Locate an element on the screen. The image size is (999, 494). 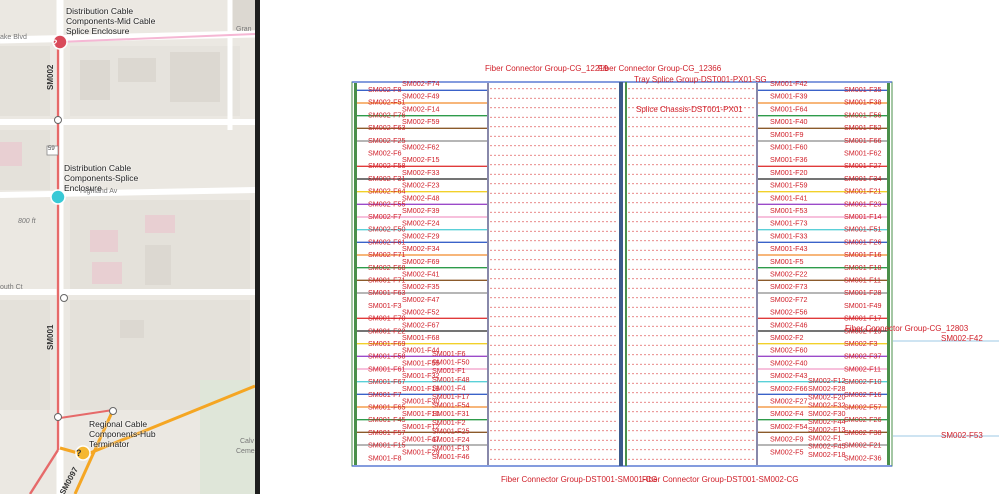
top-label-tray-splice-group: Tray Splice Group-DST001-PX01-SG is located at coordinates (700, 79).